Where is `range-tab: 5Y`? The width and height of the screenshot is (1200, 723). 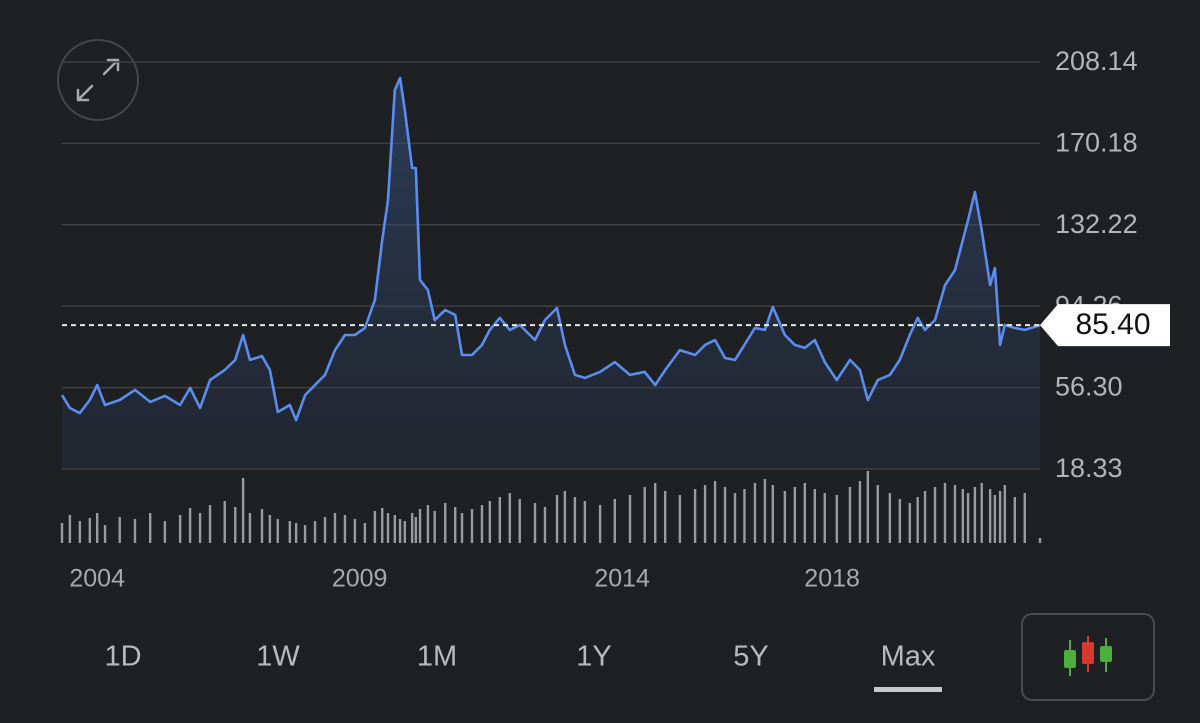
range-tab: 5Y is located at coordinates (750, 657).